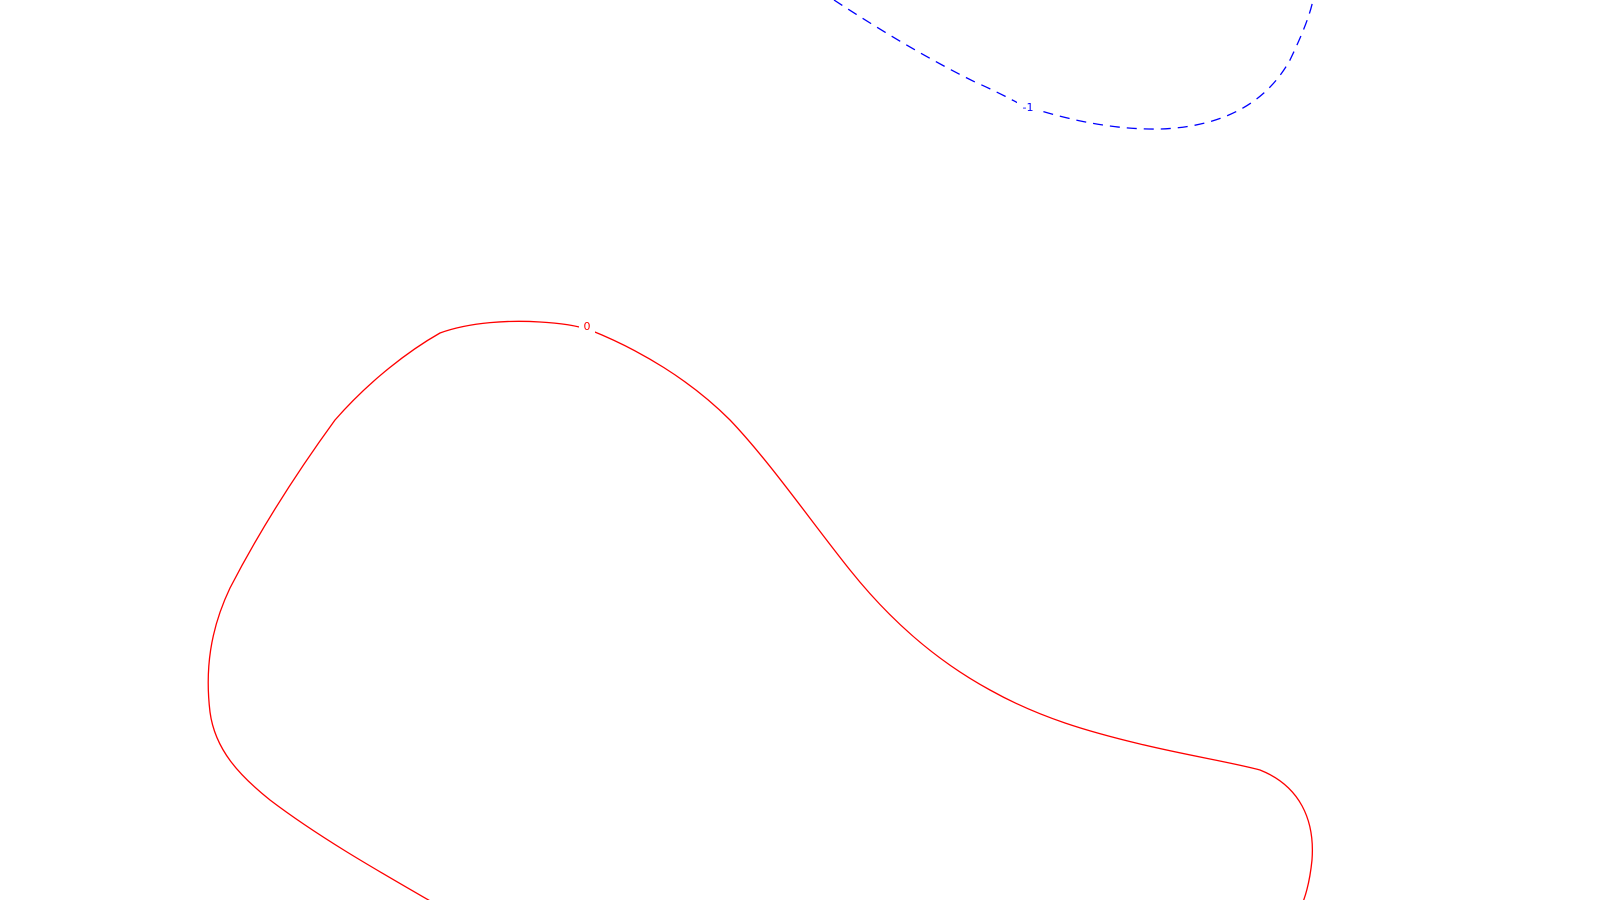 The height and width of the screenshot is (900, 1600). I want to click on contour-label-neg1: -1, so click(1028, 107).